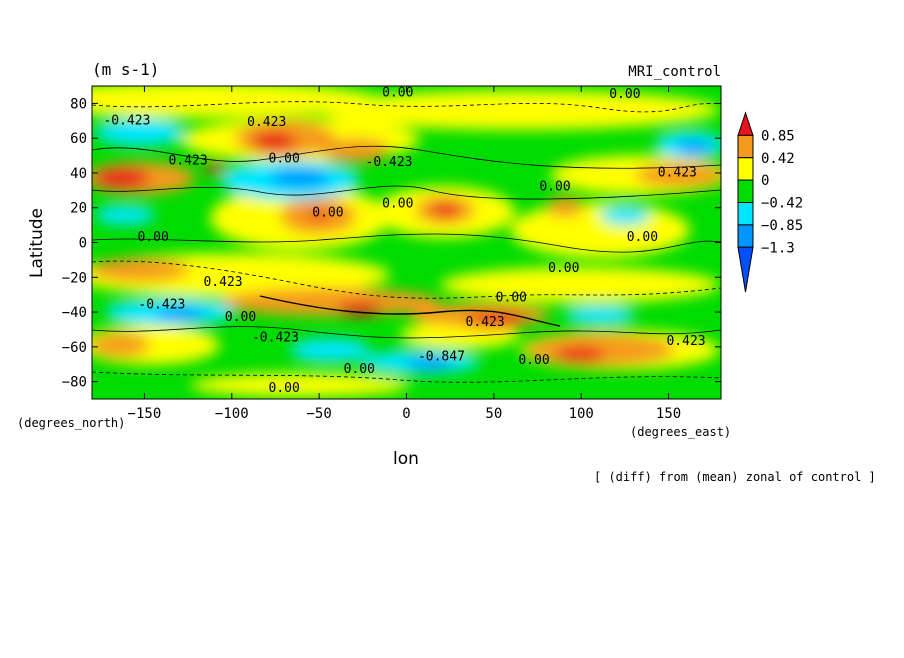 The image size is (904, 658). What do you see at coordinates (37, 243) in the screenshot?
I see `y-axis-title: Latitude` at bounding box center [37, 243].